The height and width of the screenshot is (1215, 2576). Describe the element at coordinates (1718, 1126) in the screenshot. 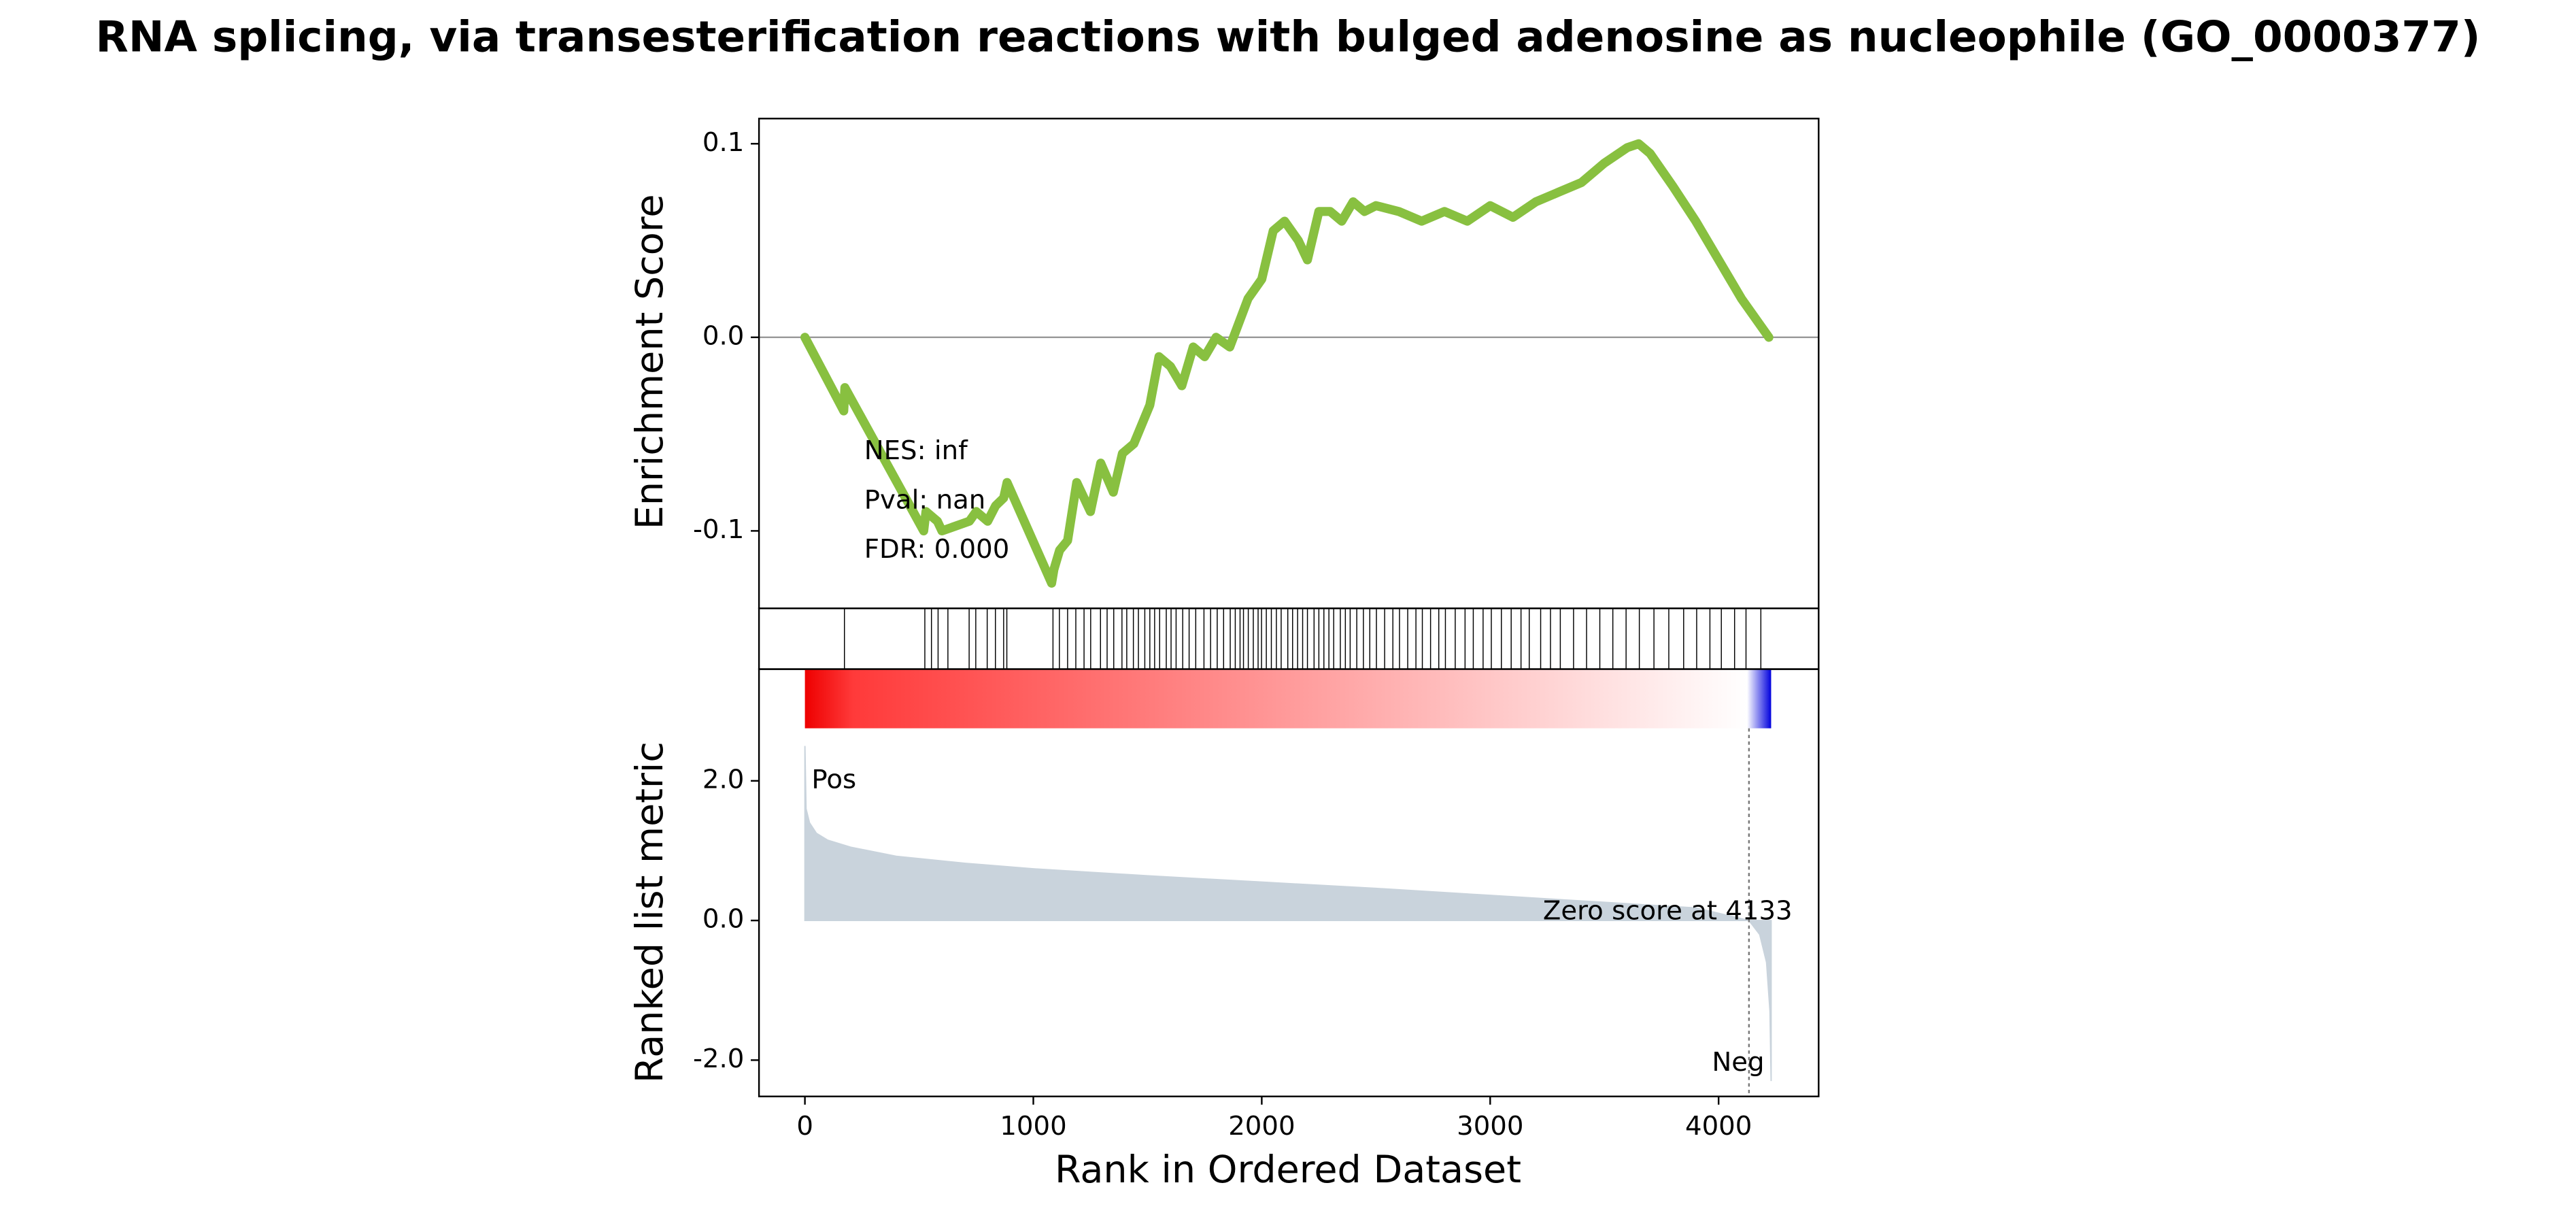

I see `x-tick-label: 4000` at that location.